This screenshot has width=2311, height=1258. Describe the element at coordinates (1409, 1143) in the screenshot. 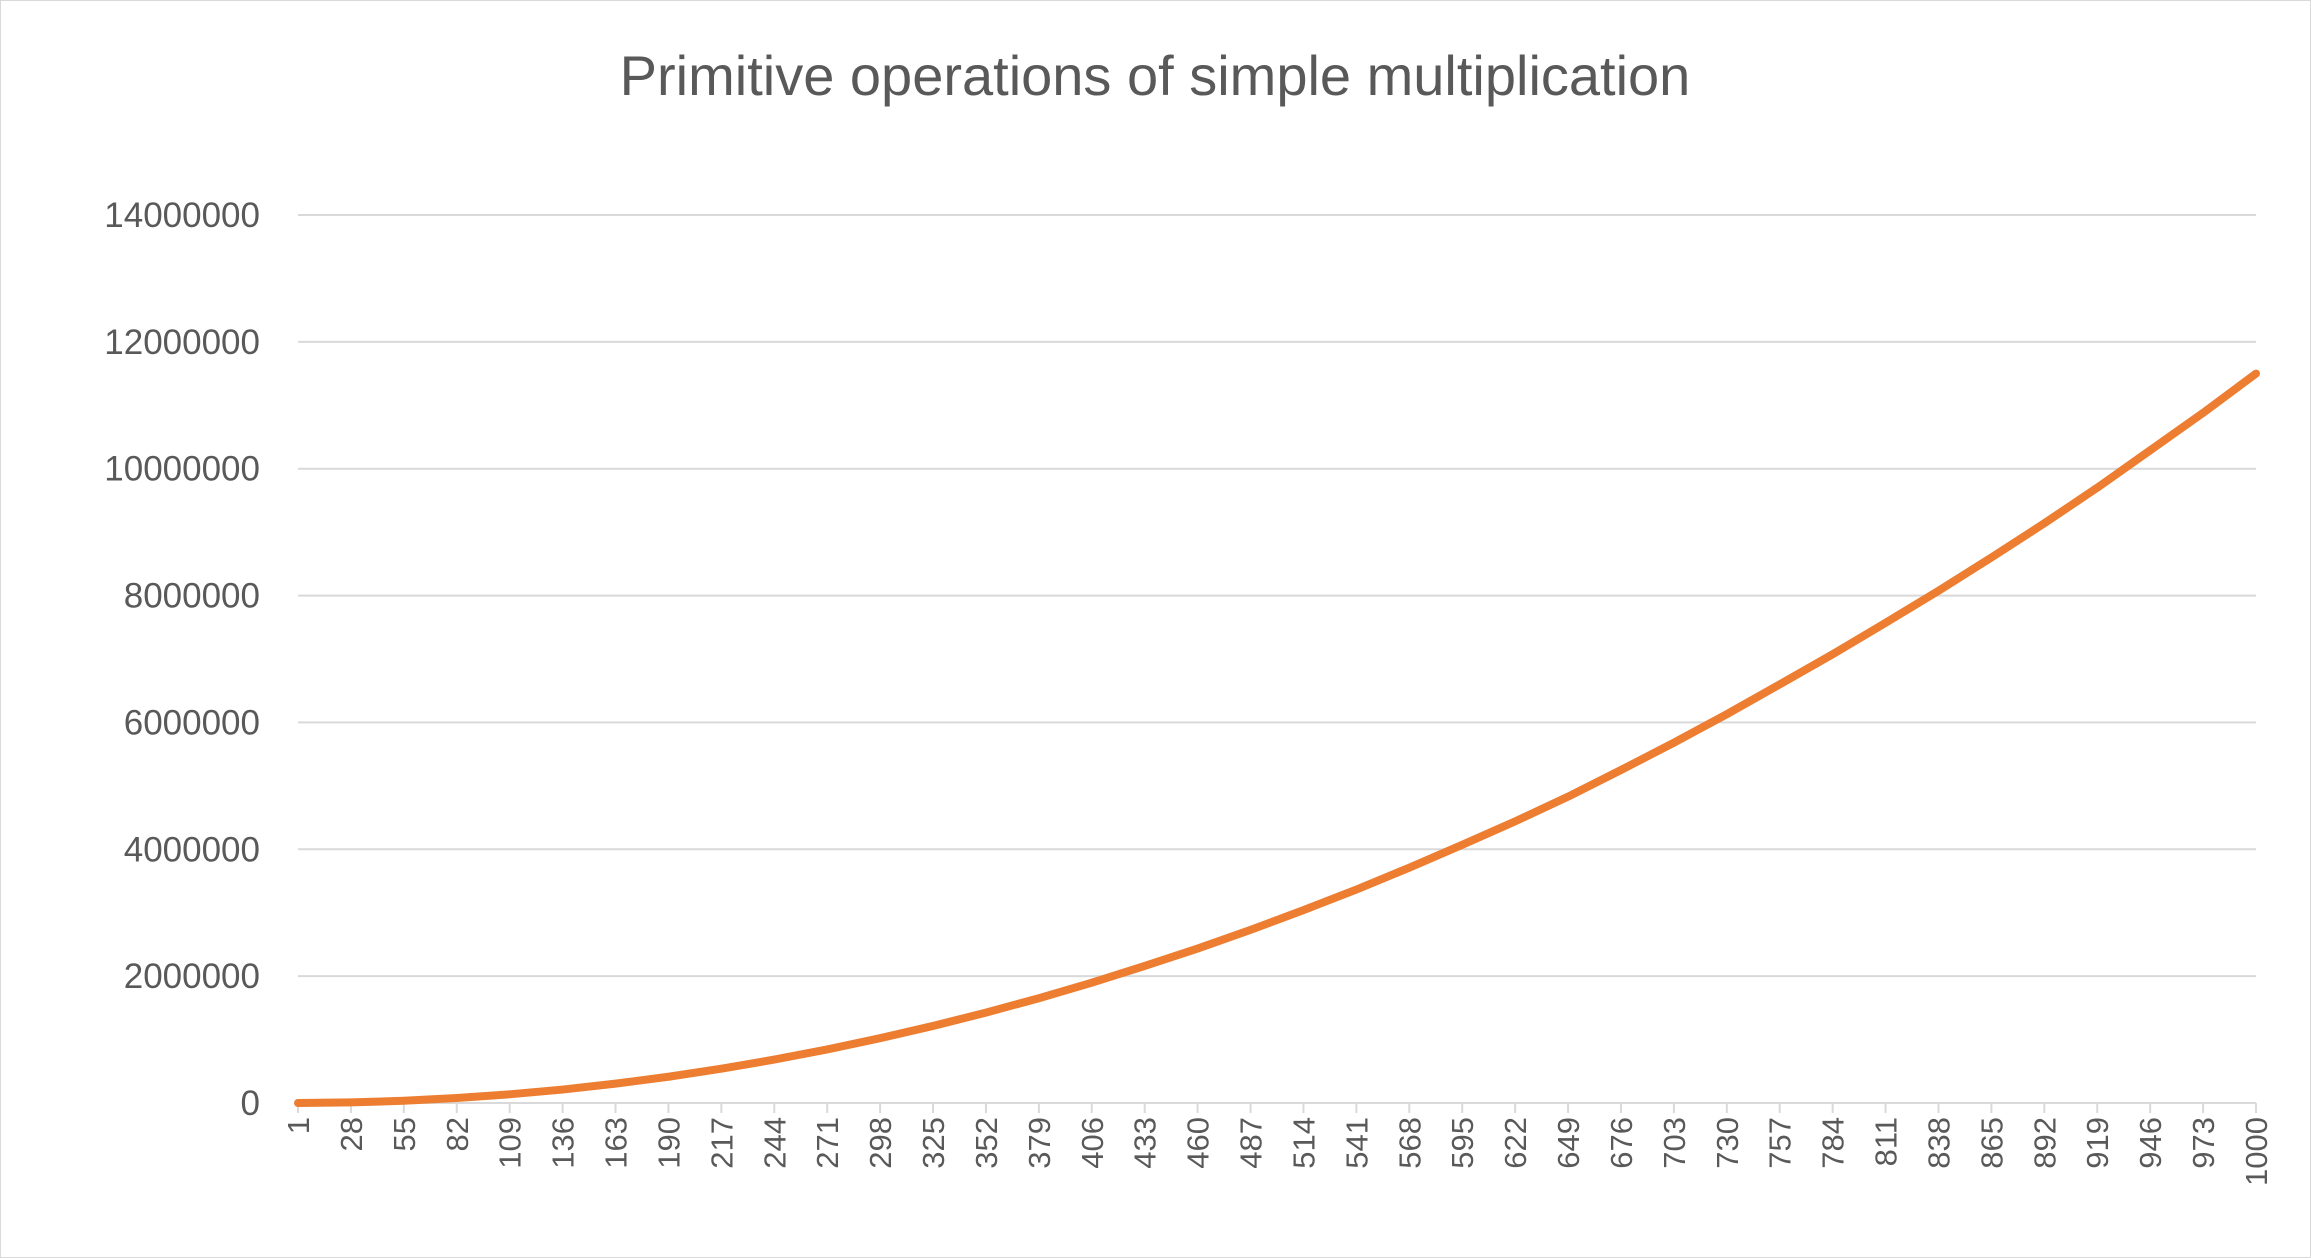

I see `x-tick-label: 568` at that location.